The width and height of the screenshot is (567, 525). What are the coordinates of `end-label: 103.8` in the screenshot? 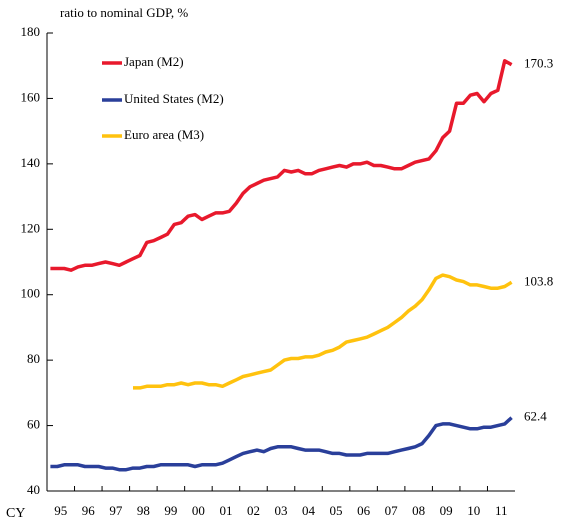 It's located at (538, 280).